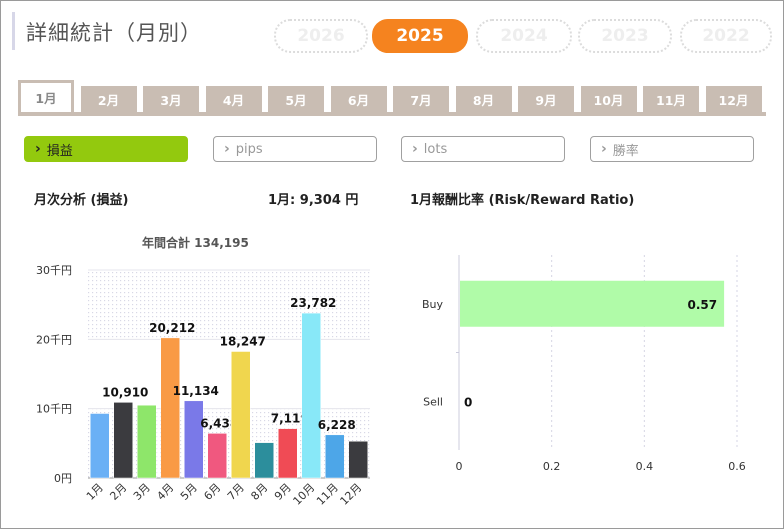 Image resolution: width=784 pixels, height=529 pixels. Describe the element at coordinates (737, 466) in the screenshot. I see `x-tick-label: 0.6` at that location.